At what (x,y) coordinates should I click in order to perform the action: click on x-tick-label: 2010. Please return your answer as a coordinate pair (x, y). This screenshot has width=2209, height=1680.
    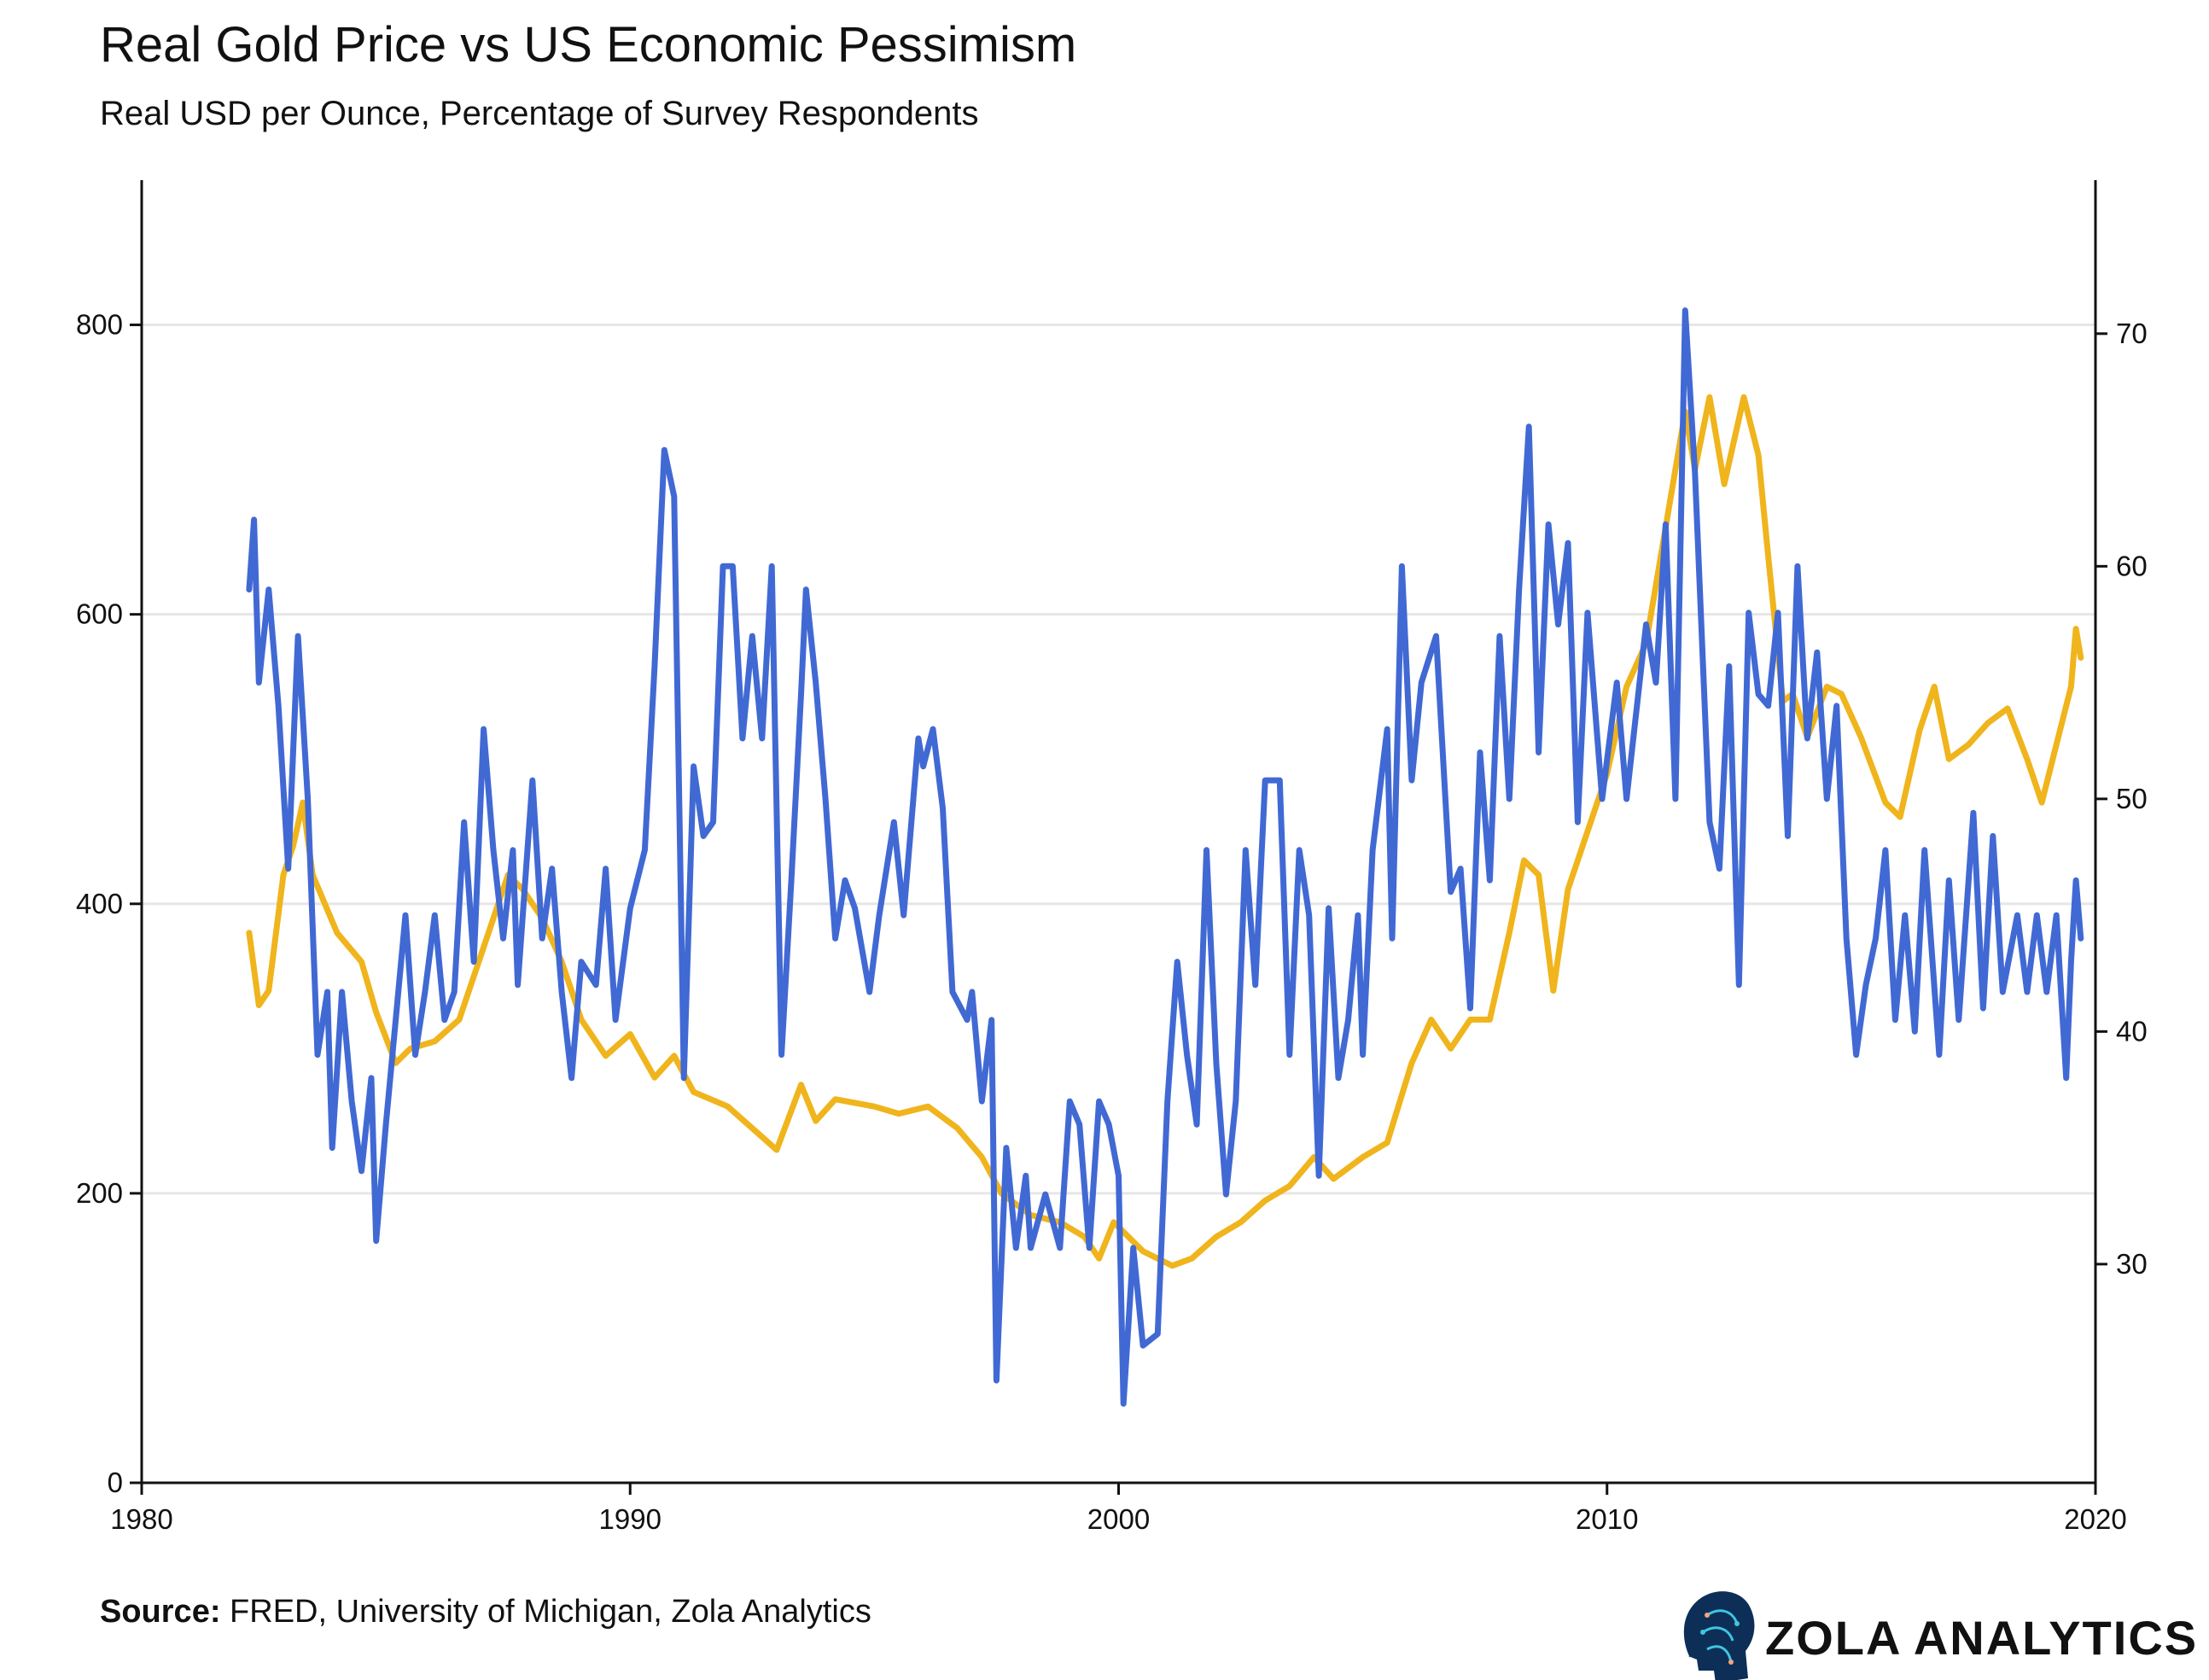
    Looking at the image, I should click on (1607, 1519).